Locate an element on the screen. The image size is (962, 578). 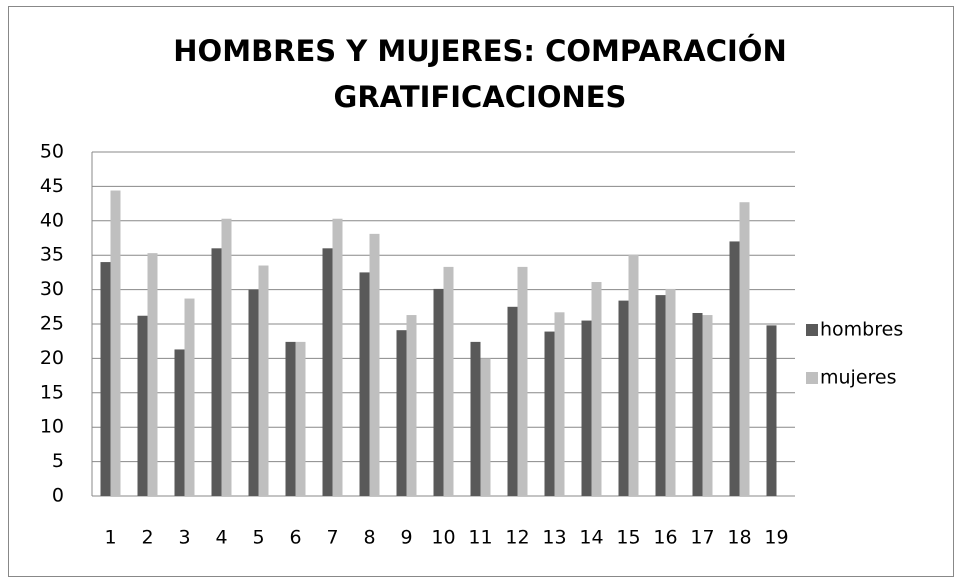
x-tick-label: 17 is located at coordinates (702, 538).